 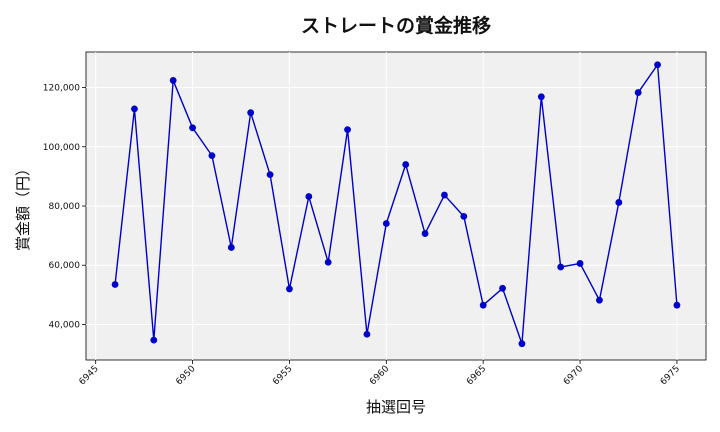 What do you see at coordinates (573, 375) in the screenshot?
I see `x-tick-label: 6970` at bounding box center [573, 375].